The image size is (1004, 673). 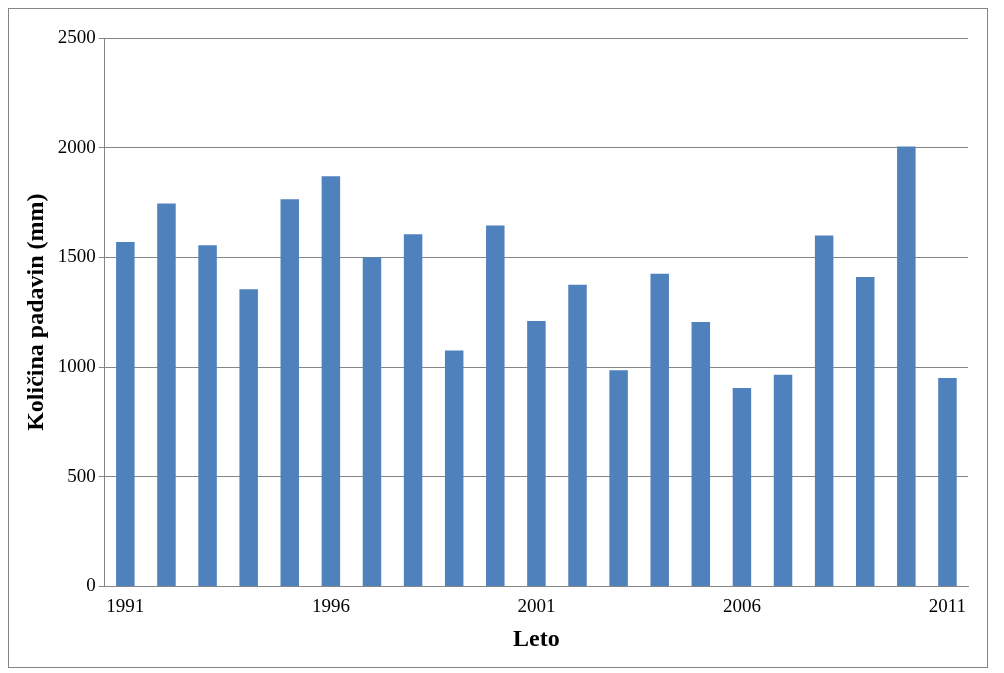 What do you see at coordinates (76, 36) in the screenshot?
I see `y-tick-label: 2500` at bounding box center [76, 36].